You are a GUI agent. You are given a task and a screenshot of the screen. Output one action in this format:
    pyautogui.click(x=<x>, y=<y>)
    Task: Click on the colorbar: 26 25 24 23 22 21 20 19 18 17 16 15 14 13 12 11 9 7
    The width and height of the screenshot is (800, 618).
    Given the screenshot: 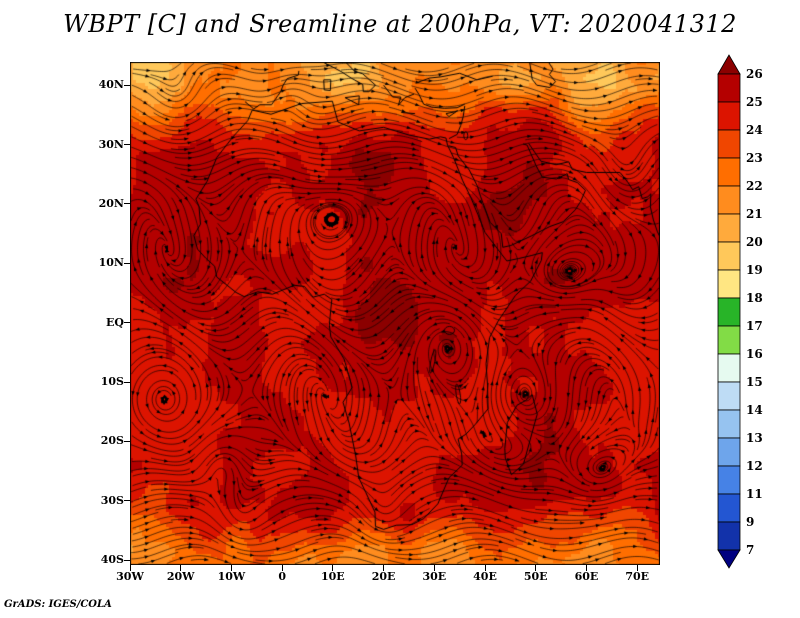 What is the action you would take?
    pyautogui.click(x=740, y=311)
    